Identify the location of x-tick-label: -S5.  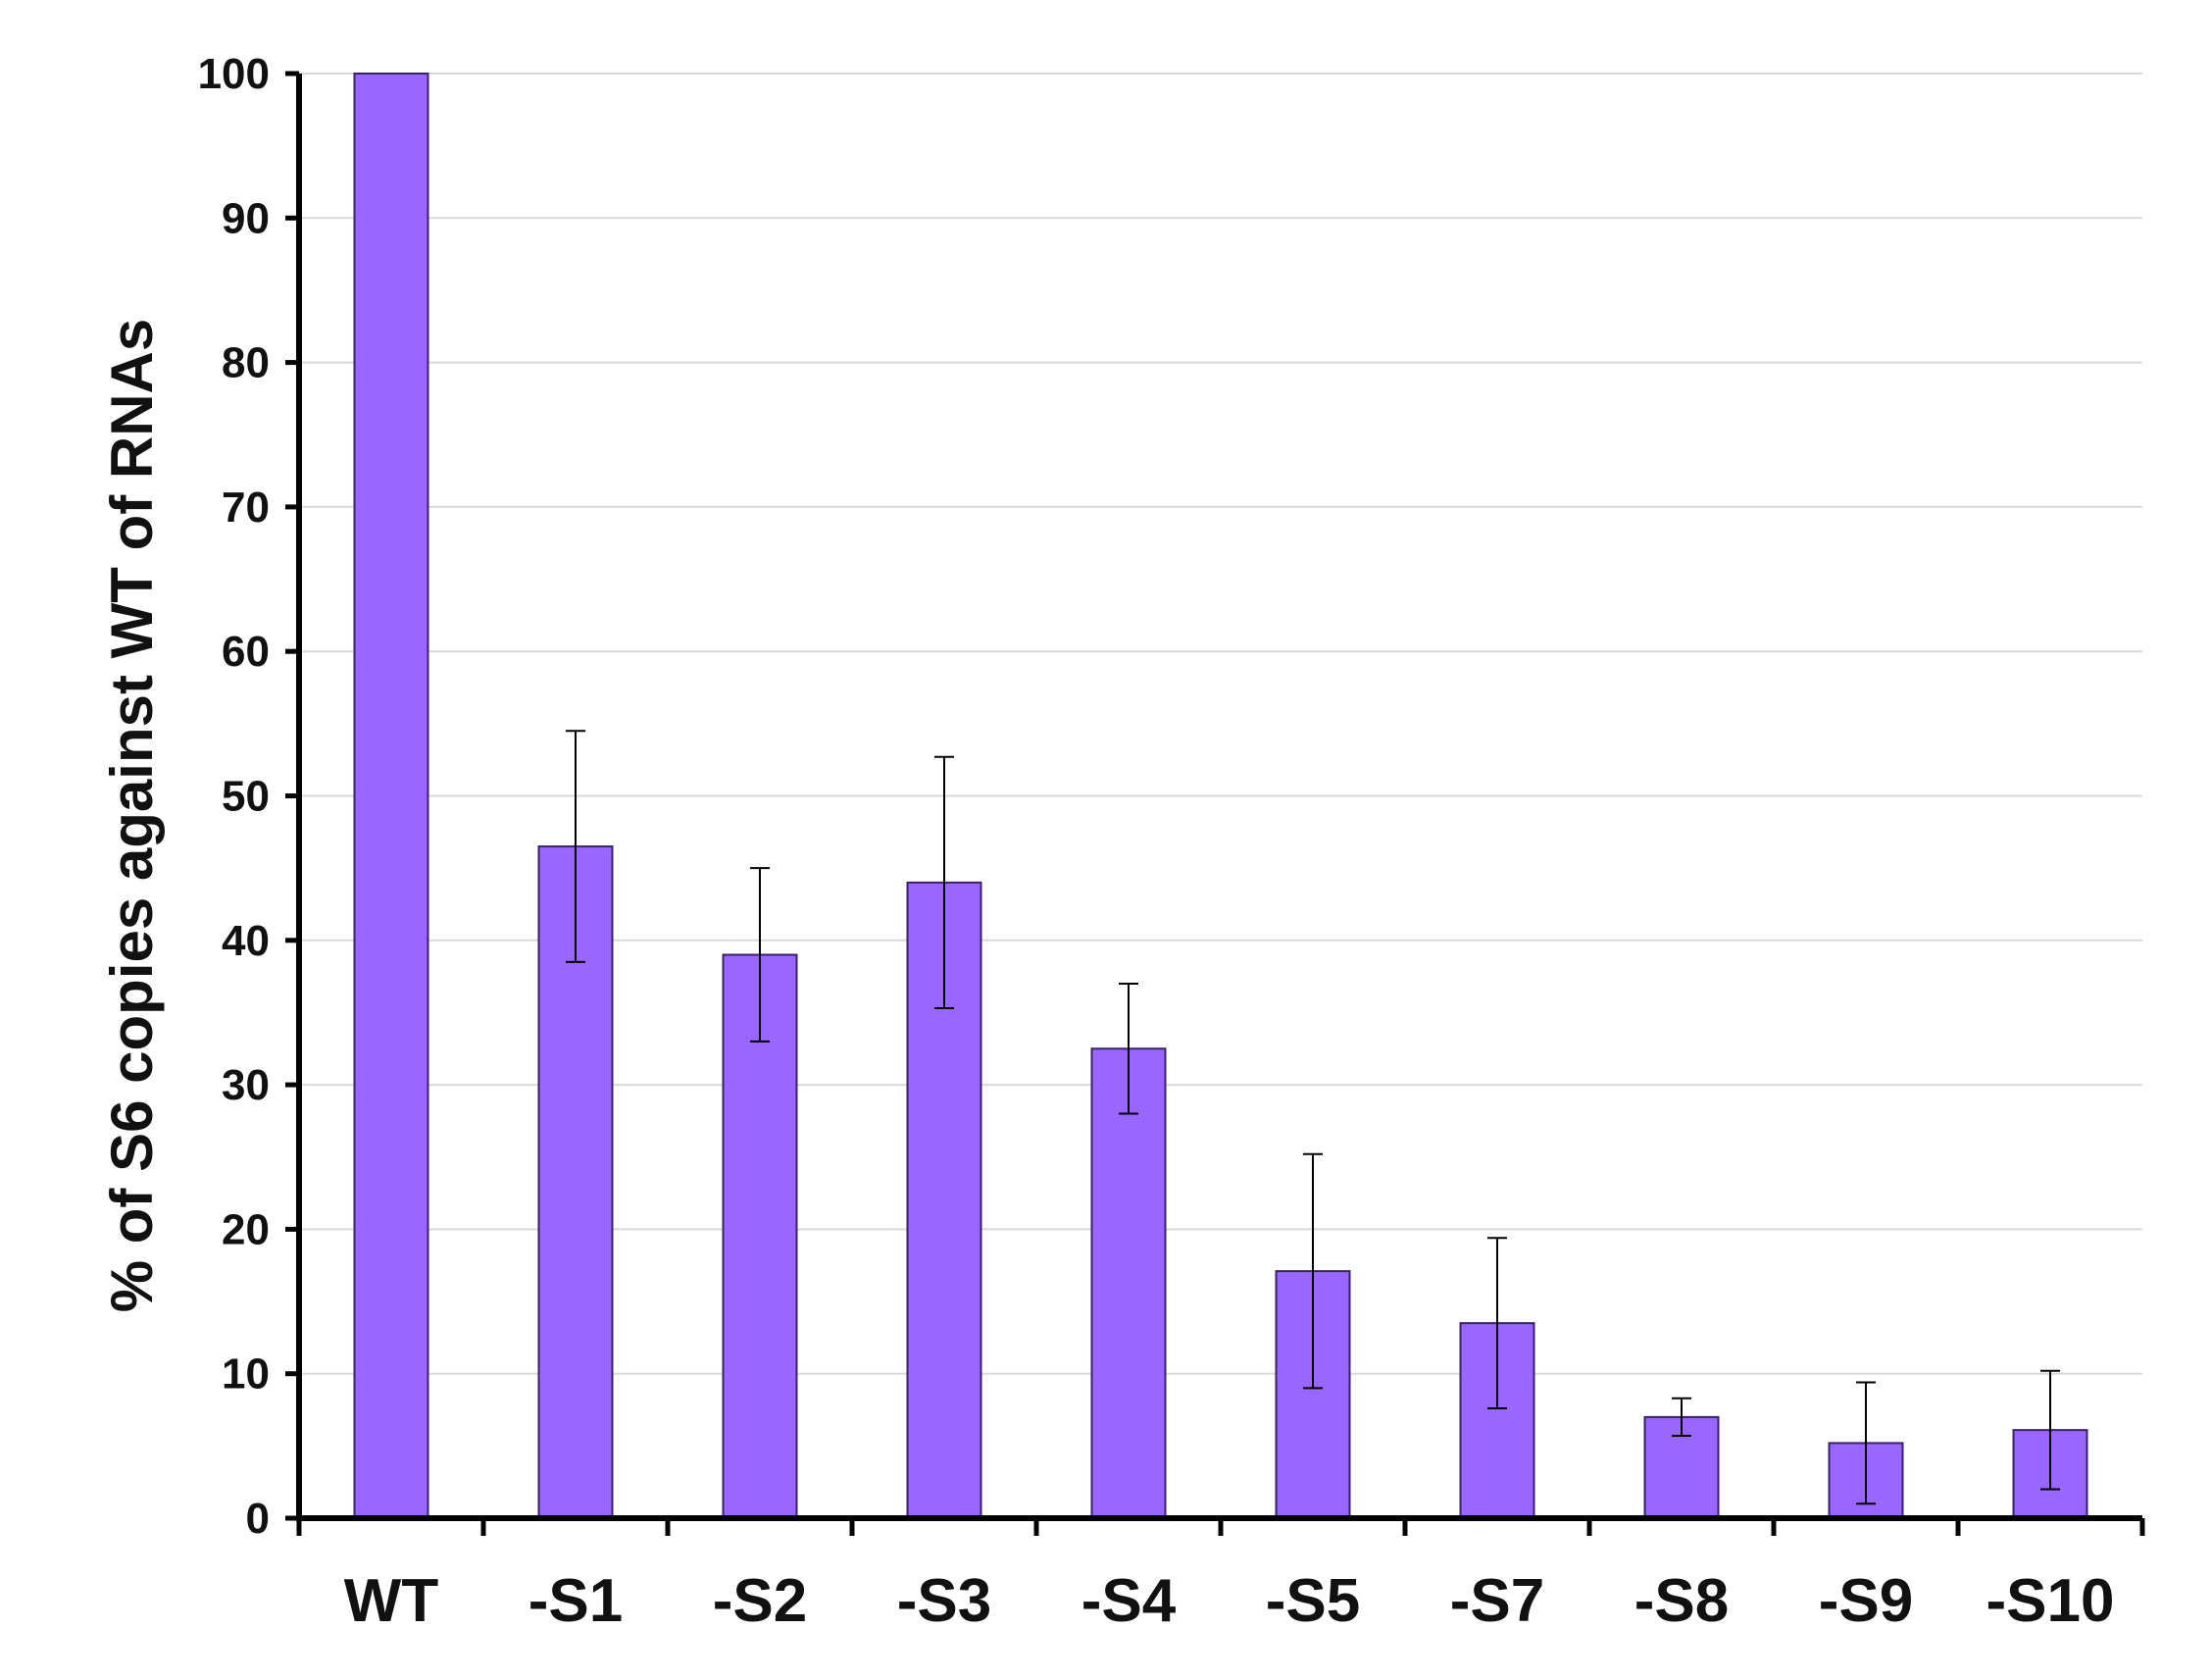
(1313, 1601).